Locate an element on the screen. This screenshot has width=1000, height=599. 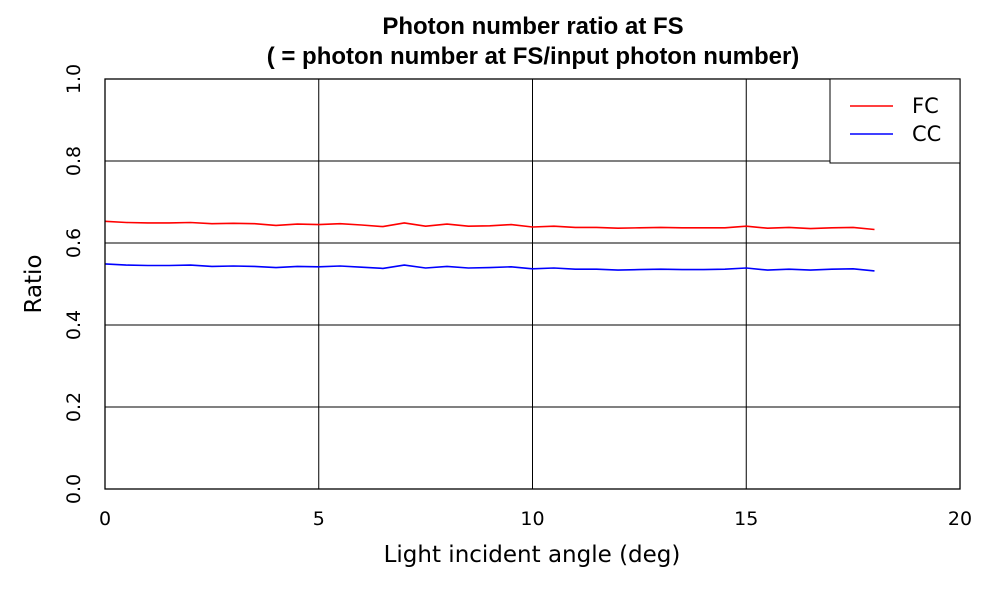
x-tick-label: 10 is located at coordinates (532, 519).